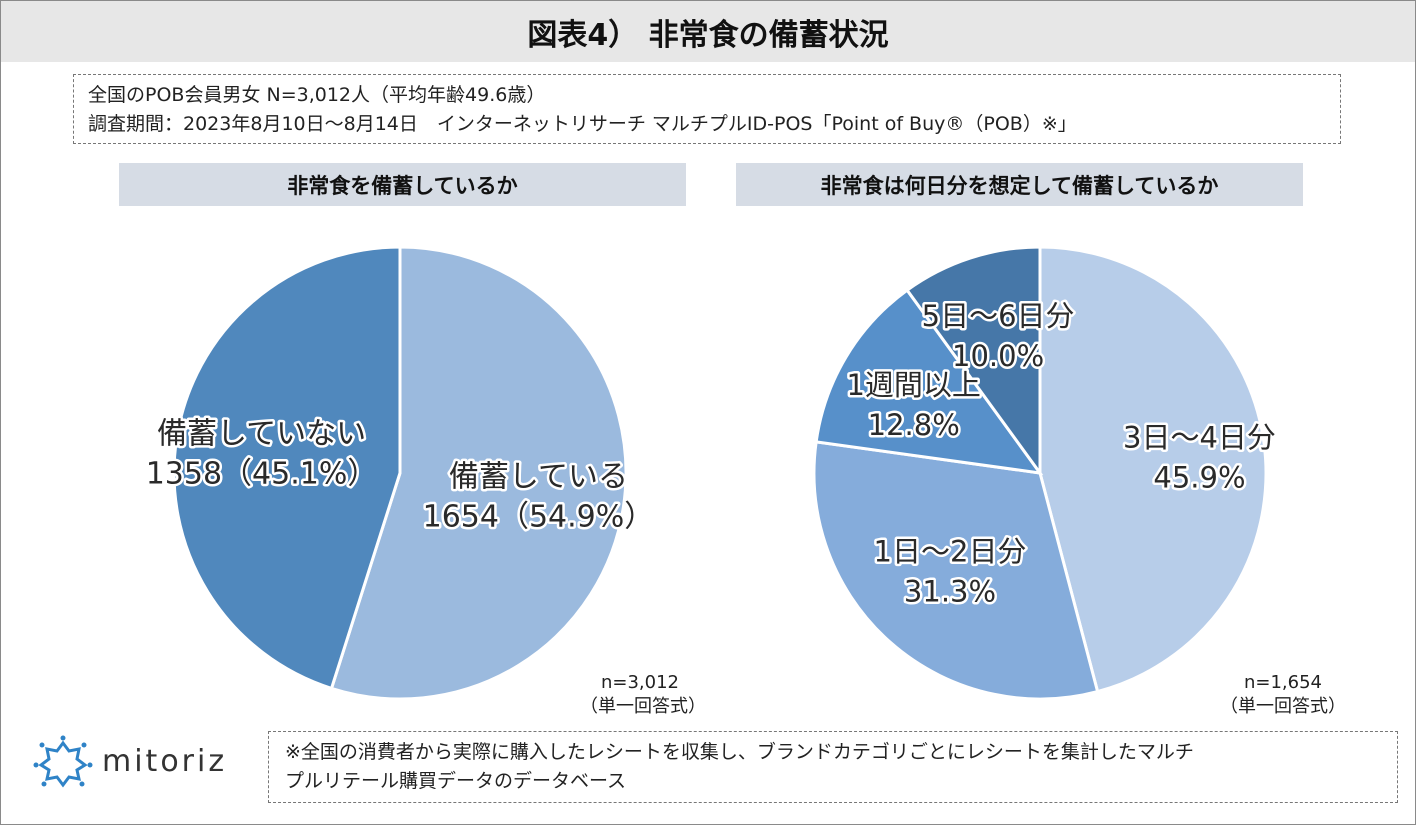 This screenshot has width=1416, height=825. What do you see at coordinates (1283, 706) in the screenshot?
I see `right-chart-answer-type: （単一回答式）` at bounding box center [1283, 706].